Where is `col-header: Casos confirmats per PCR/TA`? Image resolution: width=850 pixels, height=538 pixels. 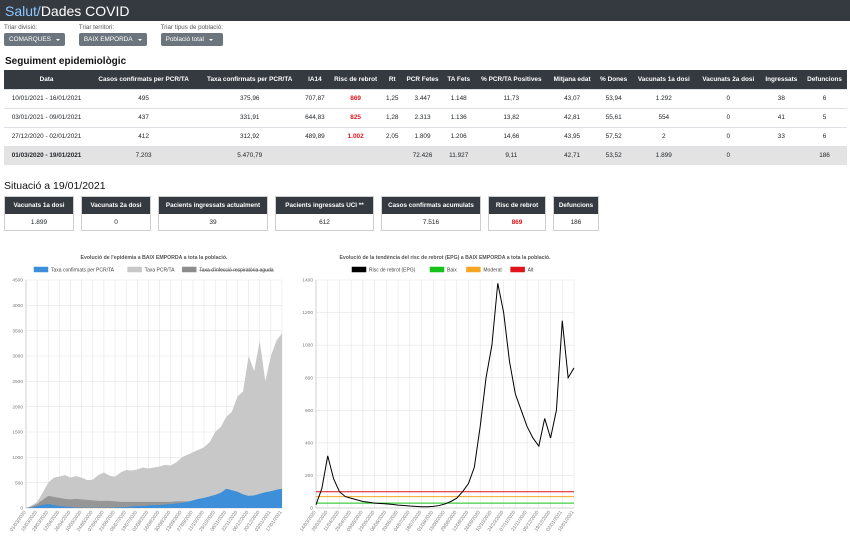 col-header: Casos confirmats per PCR/TA is located at coordinates (144, 79).